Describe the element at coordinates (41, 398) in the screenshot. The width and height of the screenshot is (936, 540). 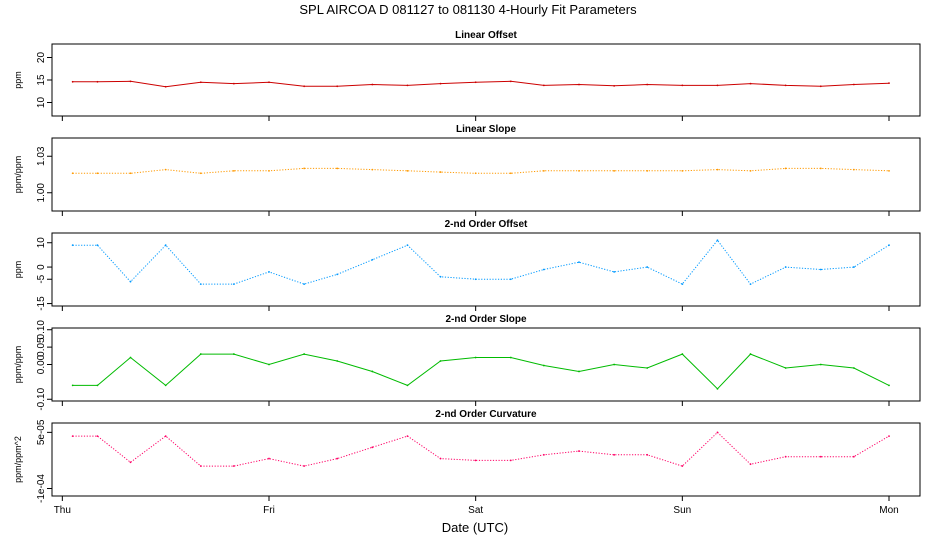
I see `y-tick-label: -0.10` at that location.